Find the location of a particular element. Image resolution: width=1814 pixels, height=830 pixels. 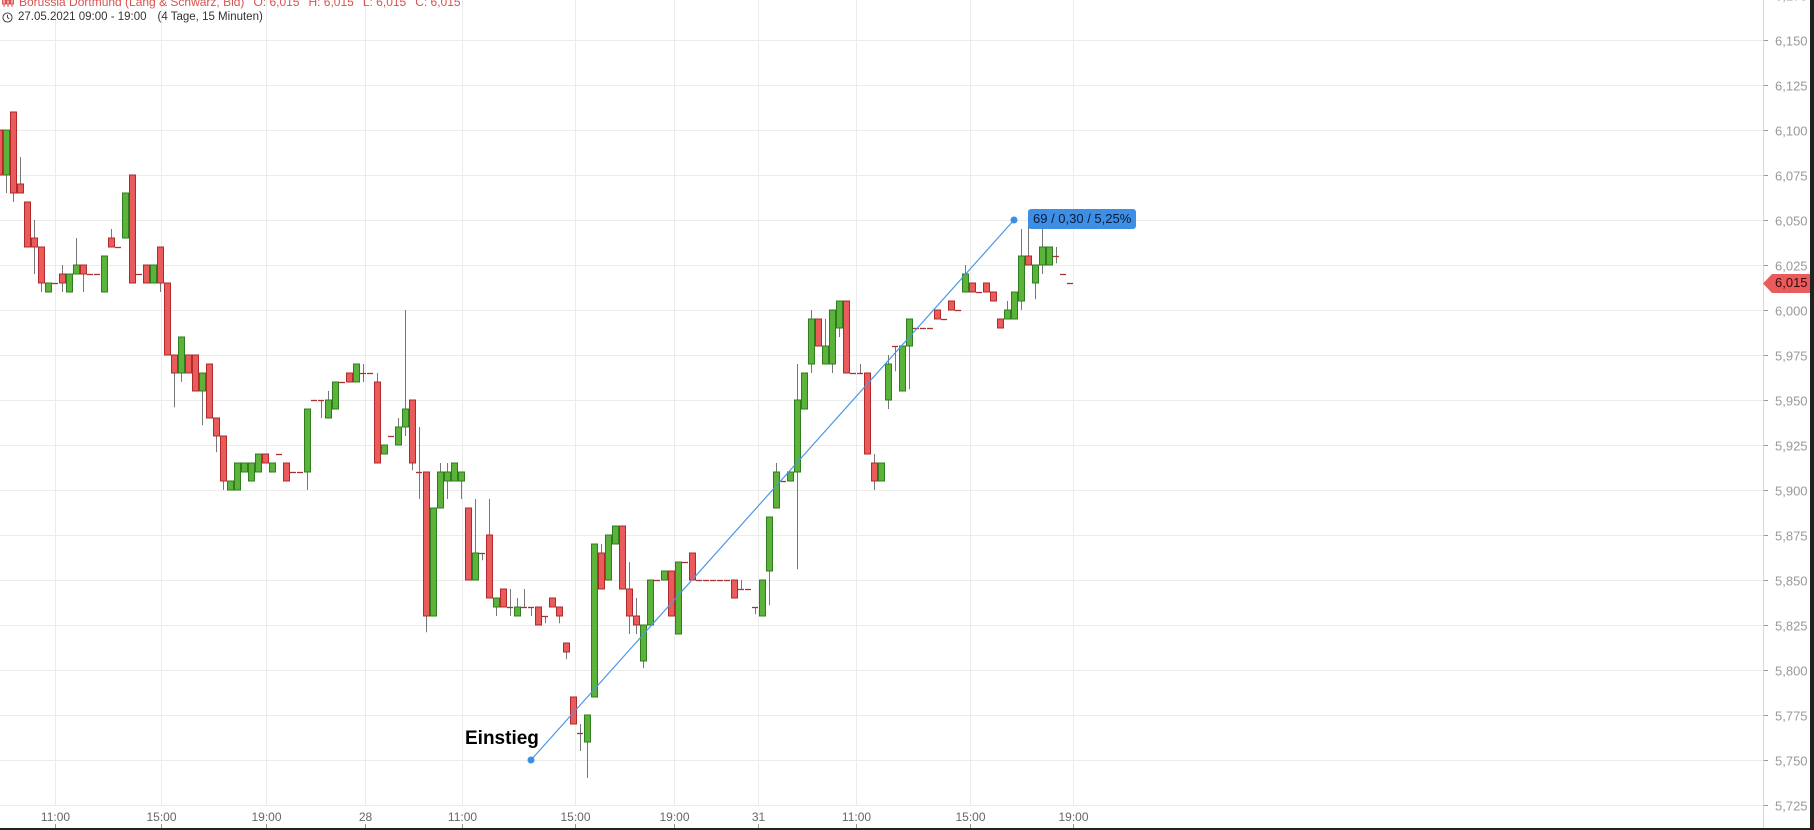

last-price-flag is located at coordinates (1786, 283).